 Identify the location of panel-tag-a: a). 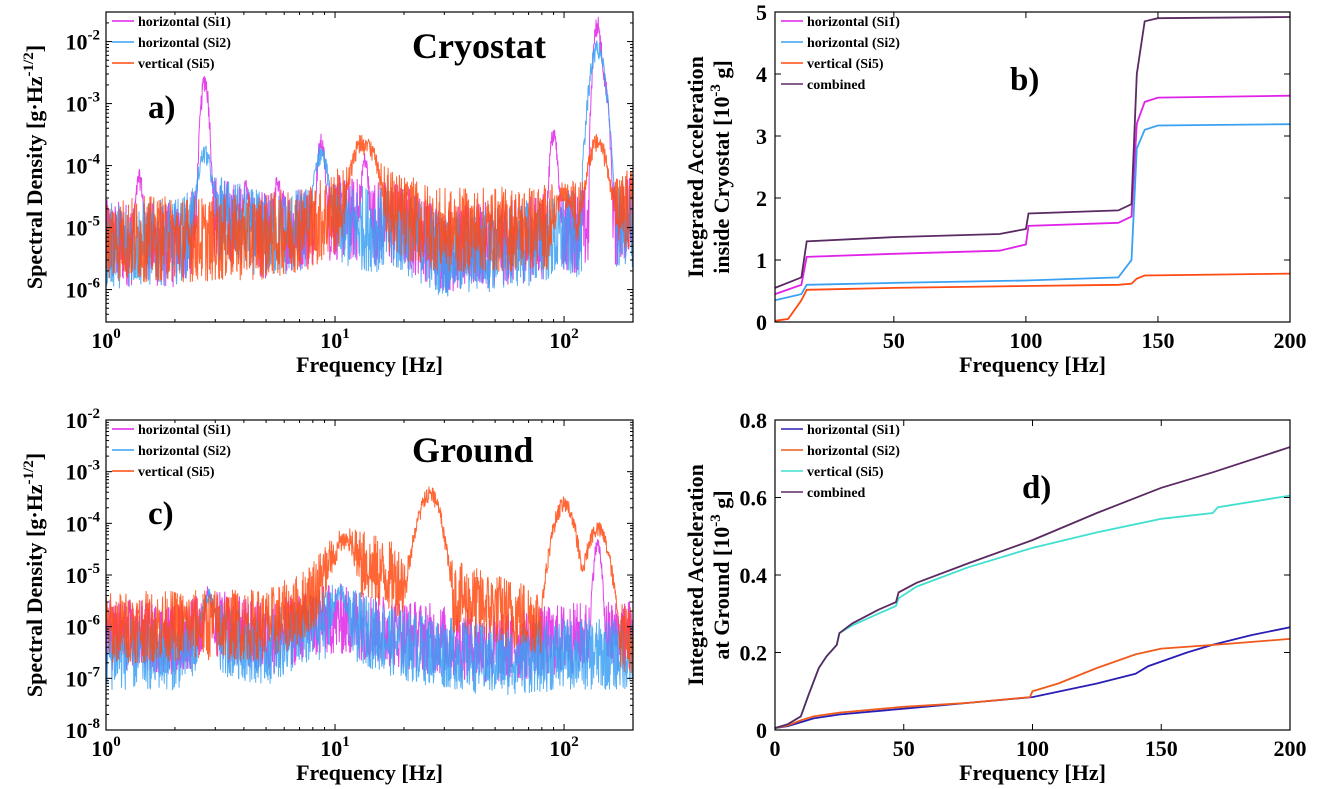
(162, 108).